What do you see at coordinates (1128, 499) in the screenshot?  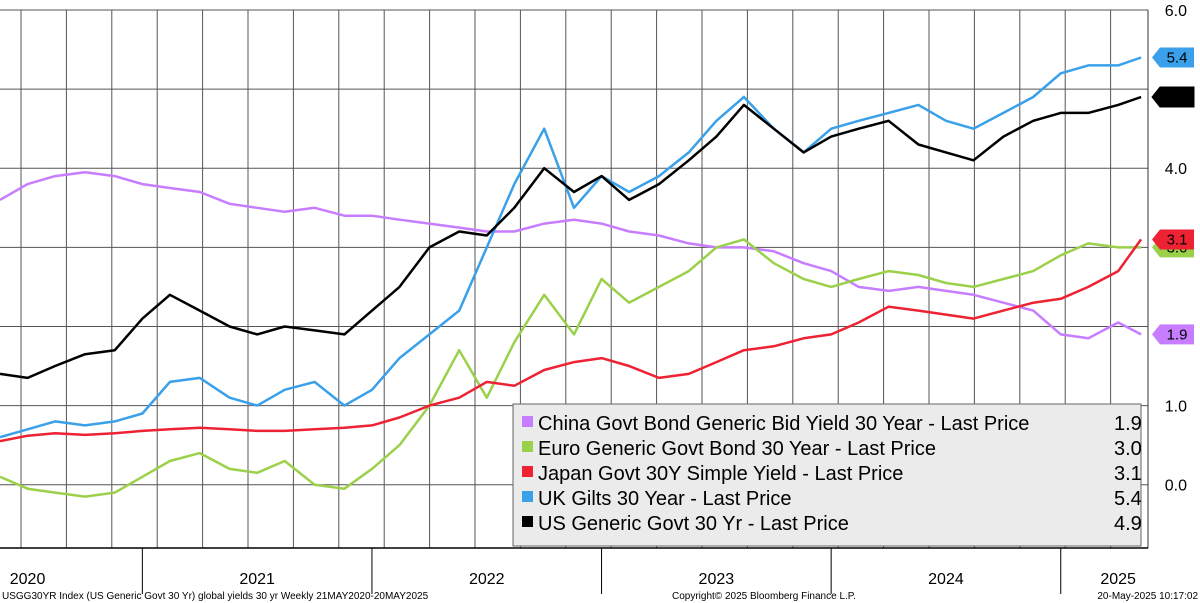 I see `legend-value-uk: 5.4` at bounding box center [1128, 499].